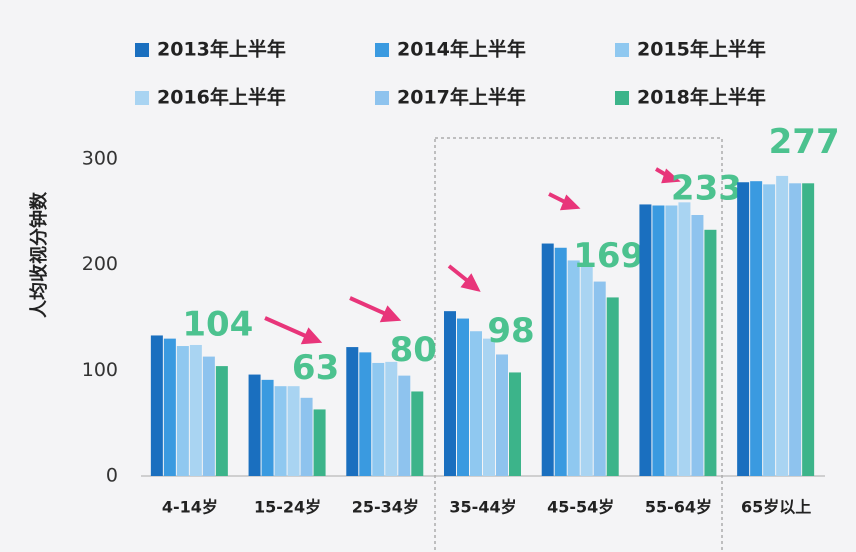 This screenshot has width=856, height=552. I want to click on legend-label: 2018年上半年, so click(701, 97).